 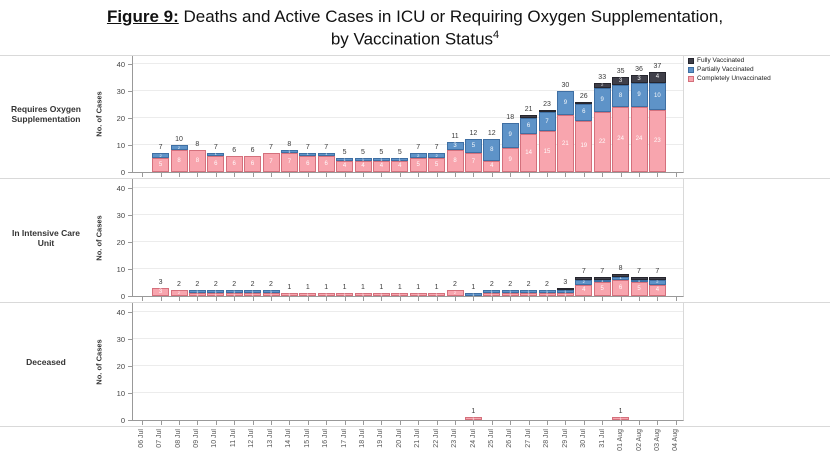 What do you see at coordinates (233, 438) in the screenshot?
I see `x-axis-label: 11 Jul` at bounding box center [233, 438].